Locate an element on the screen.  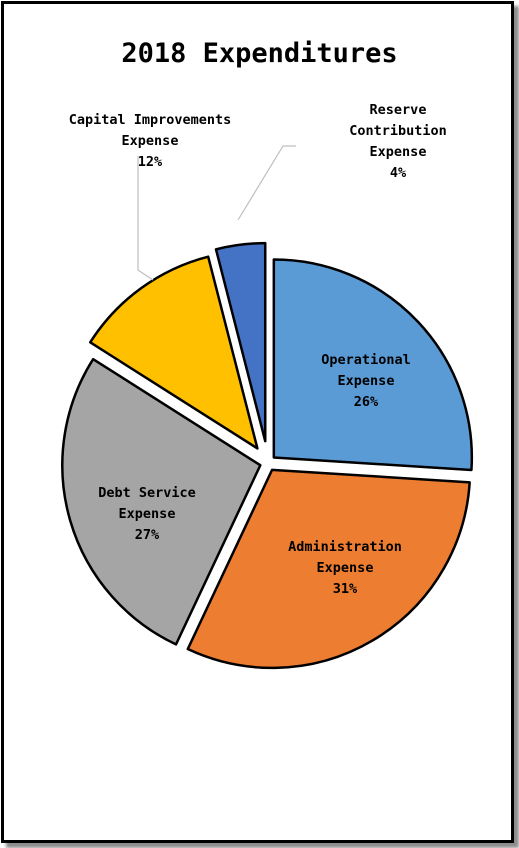
slice-label-4: Capital Improvements Expense 12% is located at coordinates (150, 141).